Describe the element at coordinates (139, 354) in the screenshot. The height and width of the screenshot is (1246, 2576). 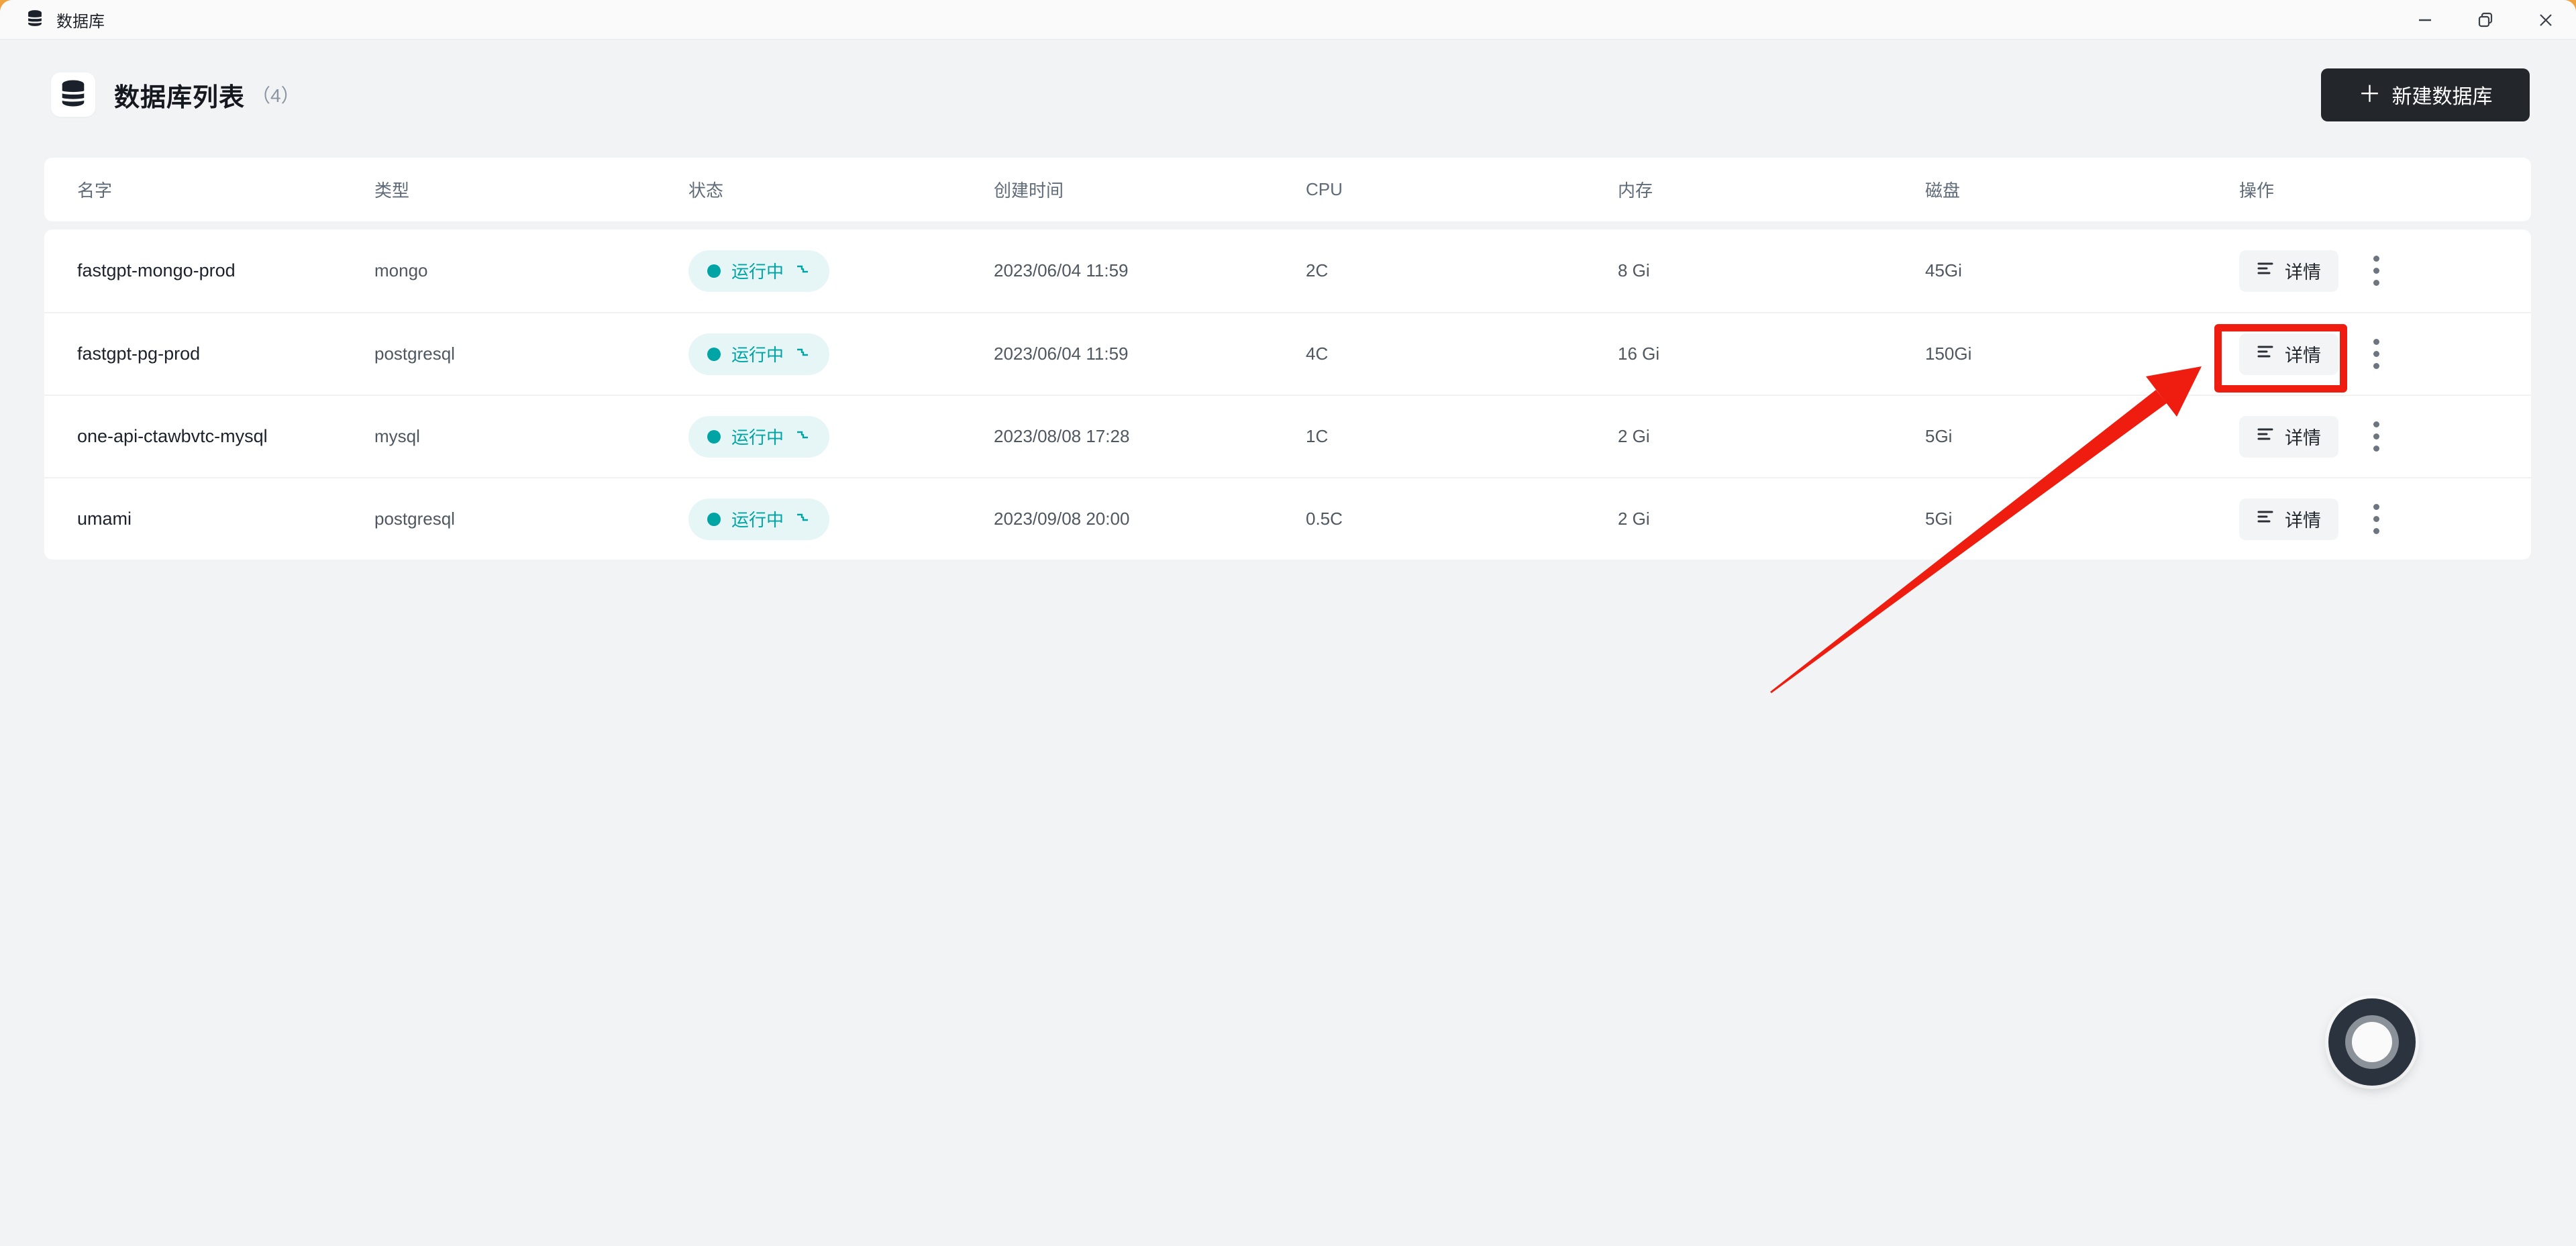
I see `database-name: fastgpt-pg-prod` at that location.